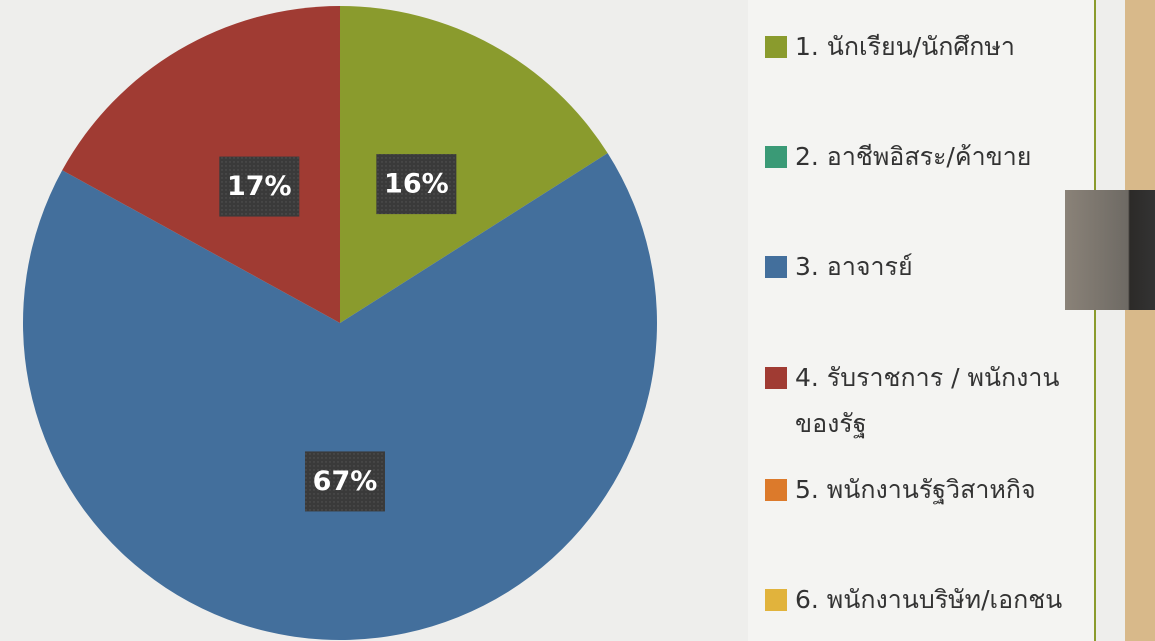 This screenshot has height=641, width=1155. Describe the element at coordinates (930, 267) in the screenshot. I see `legend-item: 3. อาจารย์` at that location.